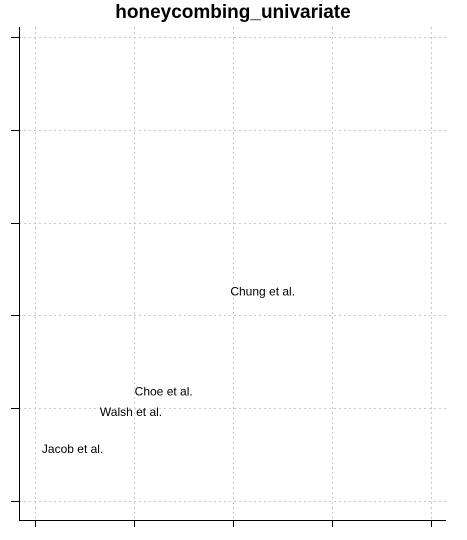 This screenshot has height=540, width=467. I want to click on point-label: Choe et al., so click(164, 392).